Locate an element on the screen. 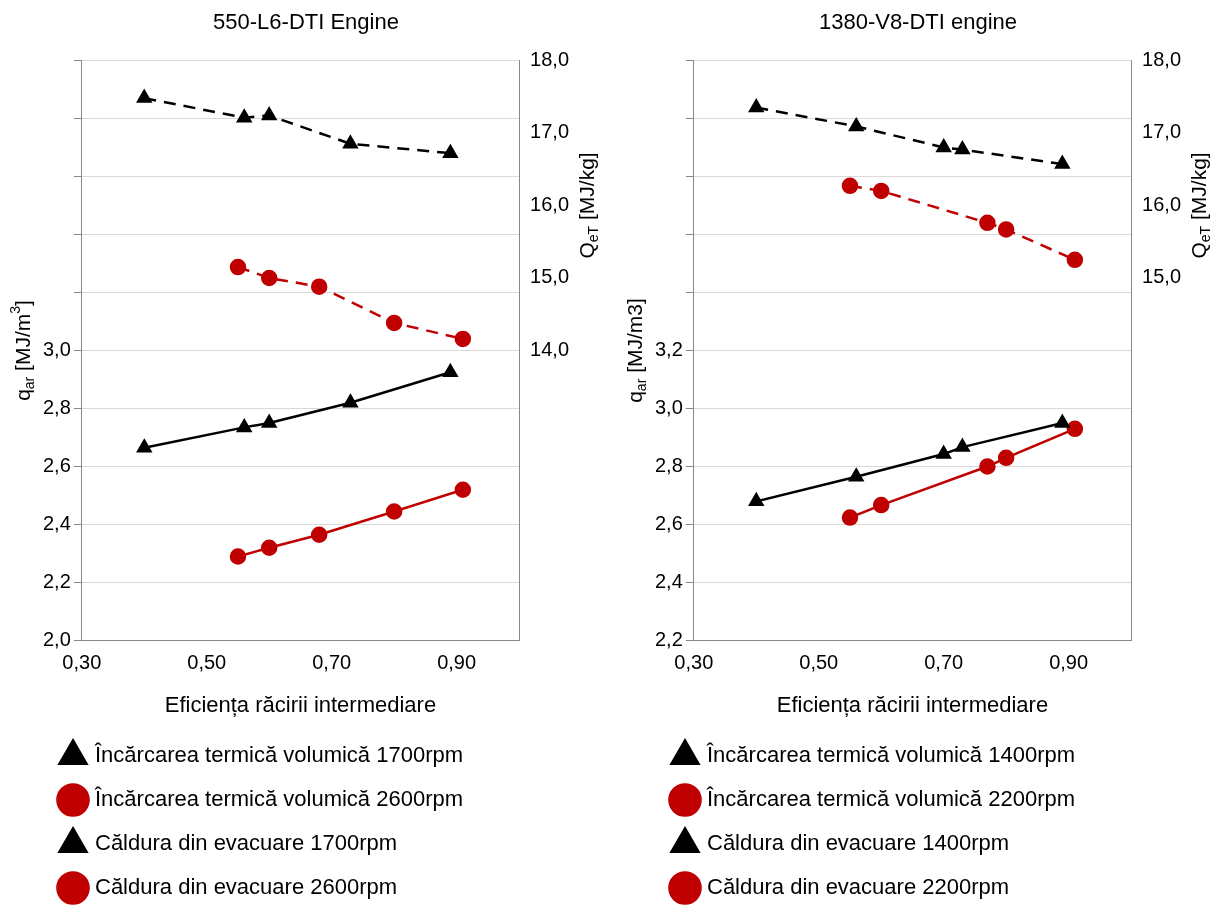  legend-label: Încărcarea termică volumică 1400rpm is located at coordinates (891, 755).